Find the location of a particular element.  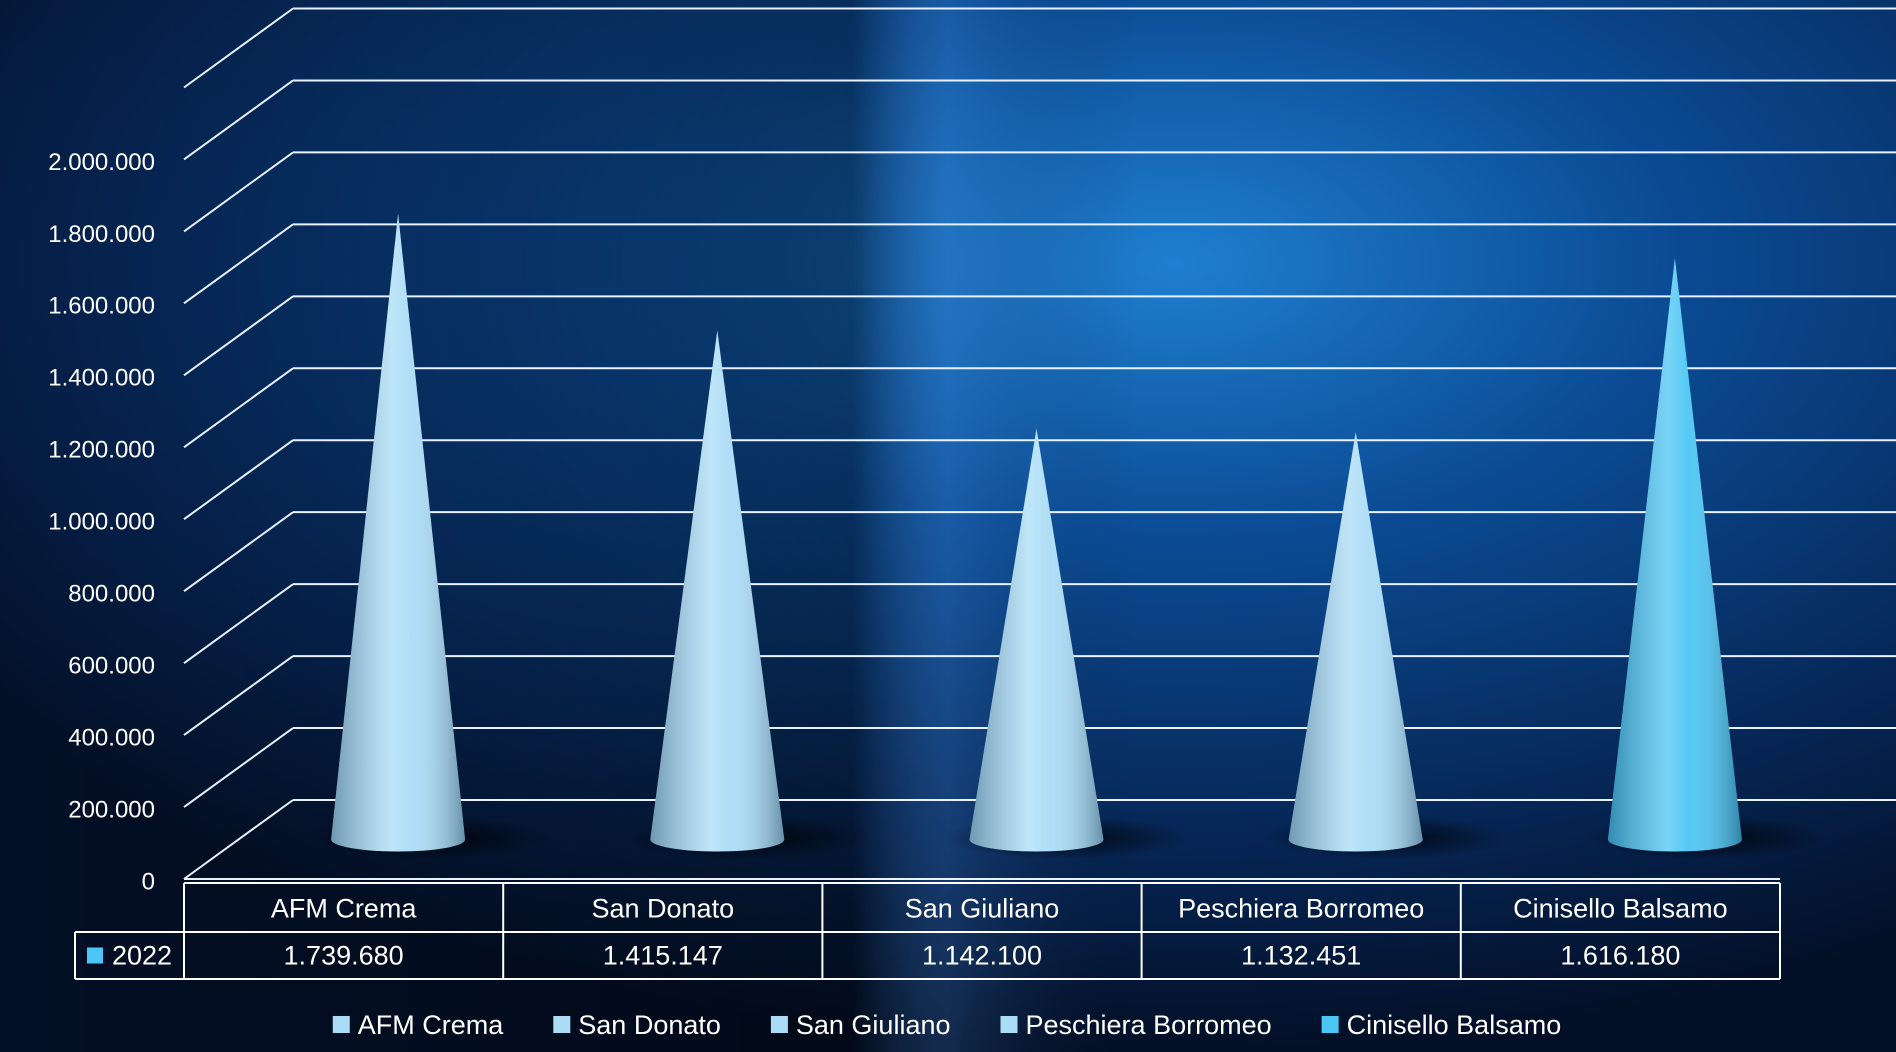

y-tick-label: 2.000.000 is located at coordinates (101, 162).